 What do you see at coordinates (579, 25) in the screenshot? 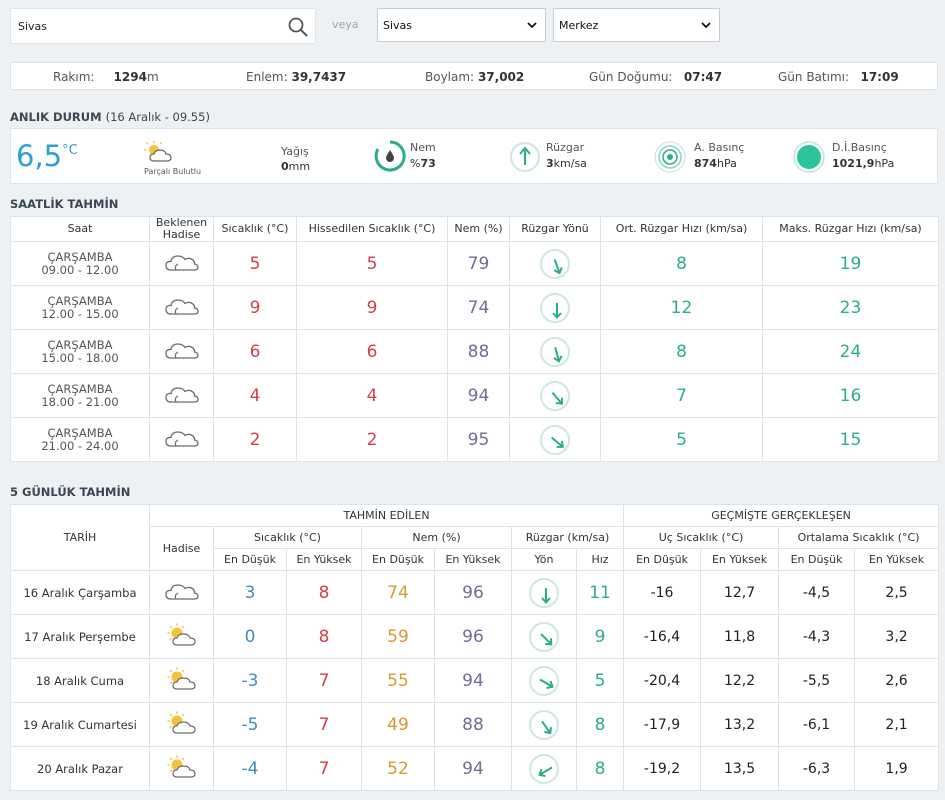
I see `district-select-value: Merkez` at bounding box center [579, 25].